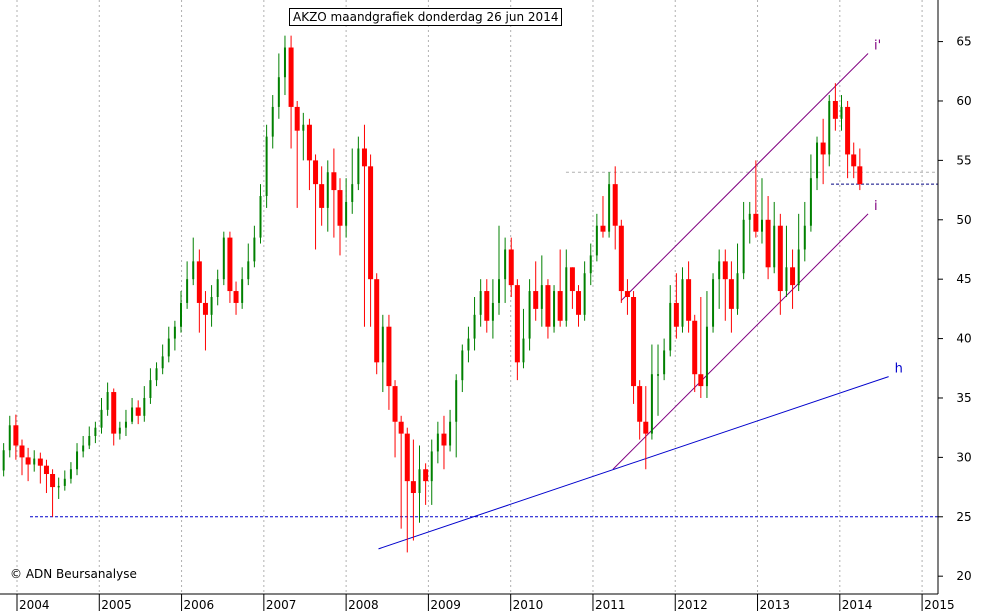 The width and height of the screenshot is (985, 611). Describe the element at coordinates (899, 369) in the screenshot. I see `trend-line-label: h` at that location.